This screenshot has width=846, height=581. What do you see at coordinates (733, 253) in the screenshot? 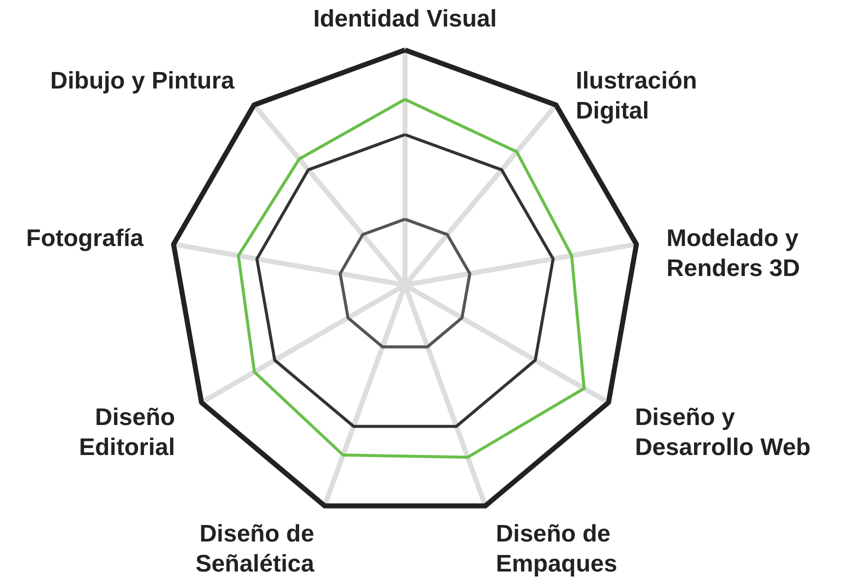
I see `spoke-label: Modelado y Renders 3D` at bounding box center [733, 253].